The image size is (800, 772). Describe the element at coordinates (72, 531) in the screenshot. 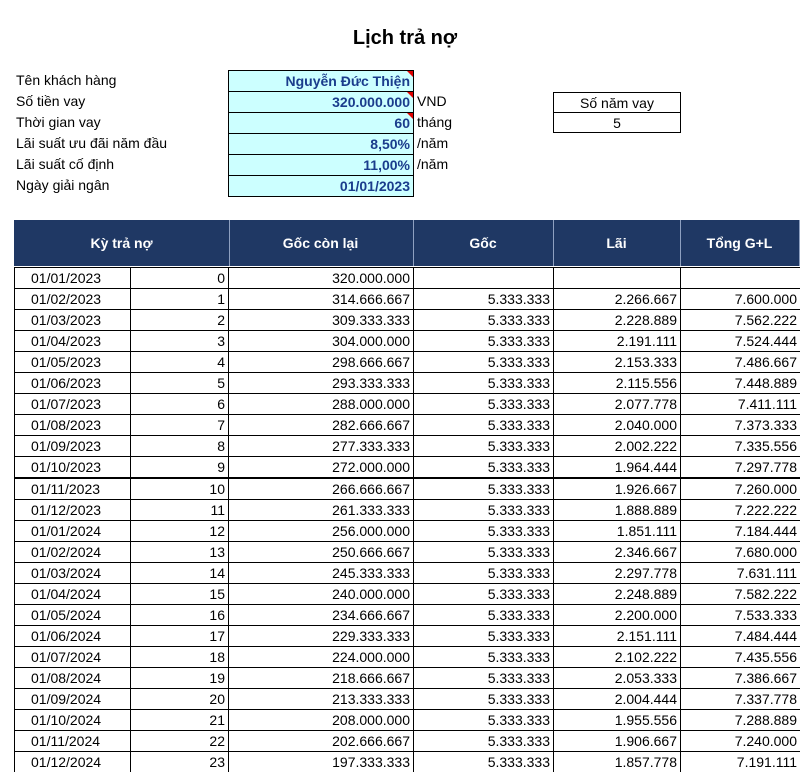

I see `date-cell: 01/01/2024` at that location.